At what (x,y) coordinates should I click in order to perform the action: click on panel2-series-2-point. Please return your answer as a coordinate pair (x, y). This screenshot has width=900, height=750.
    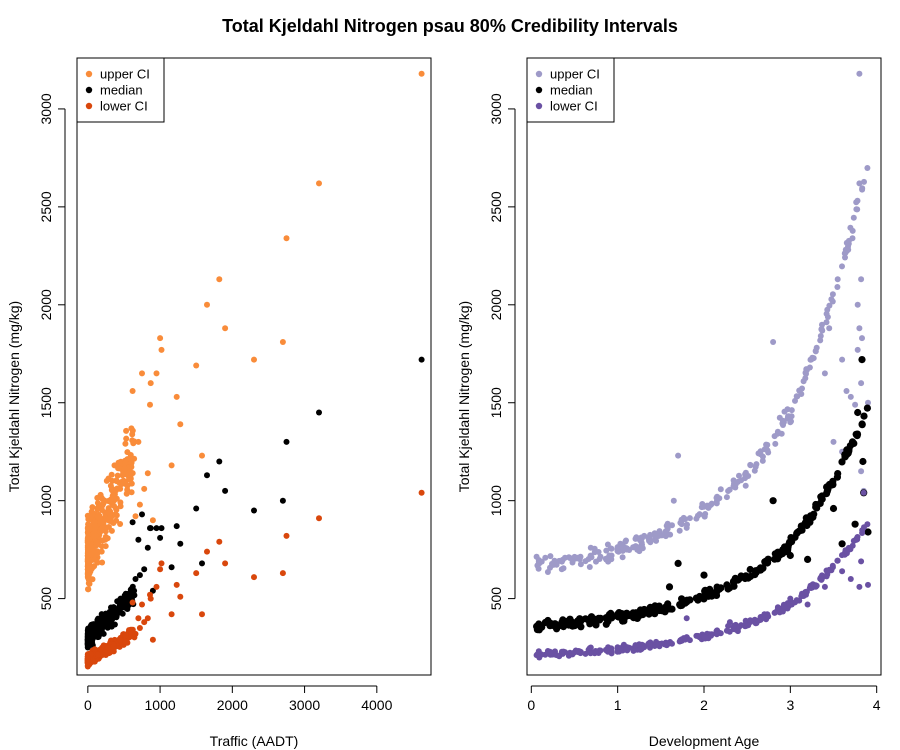
    Looking at the image, I should click on (833, 508).